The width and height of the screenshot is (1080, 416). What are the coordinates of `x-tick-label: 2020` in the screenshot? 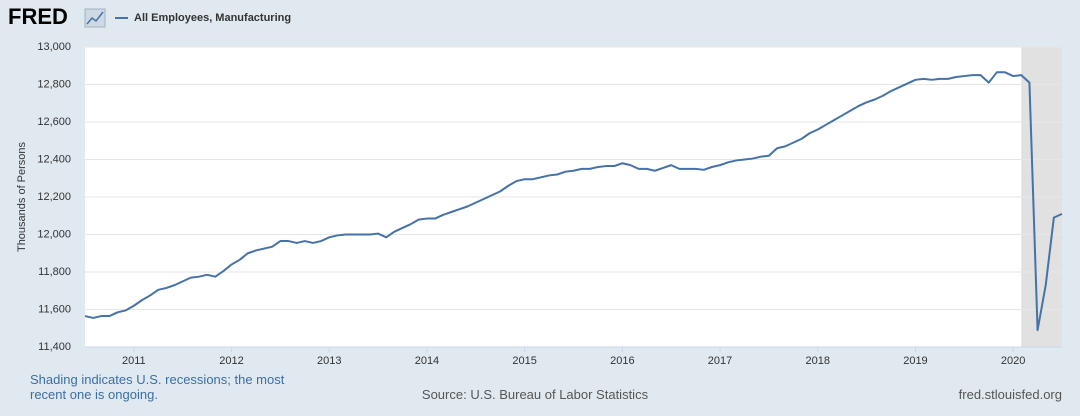 It's located at (1013, 361).